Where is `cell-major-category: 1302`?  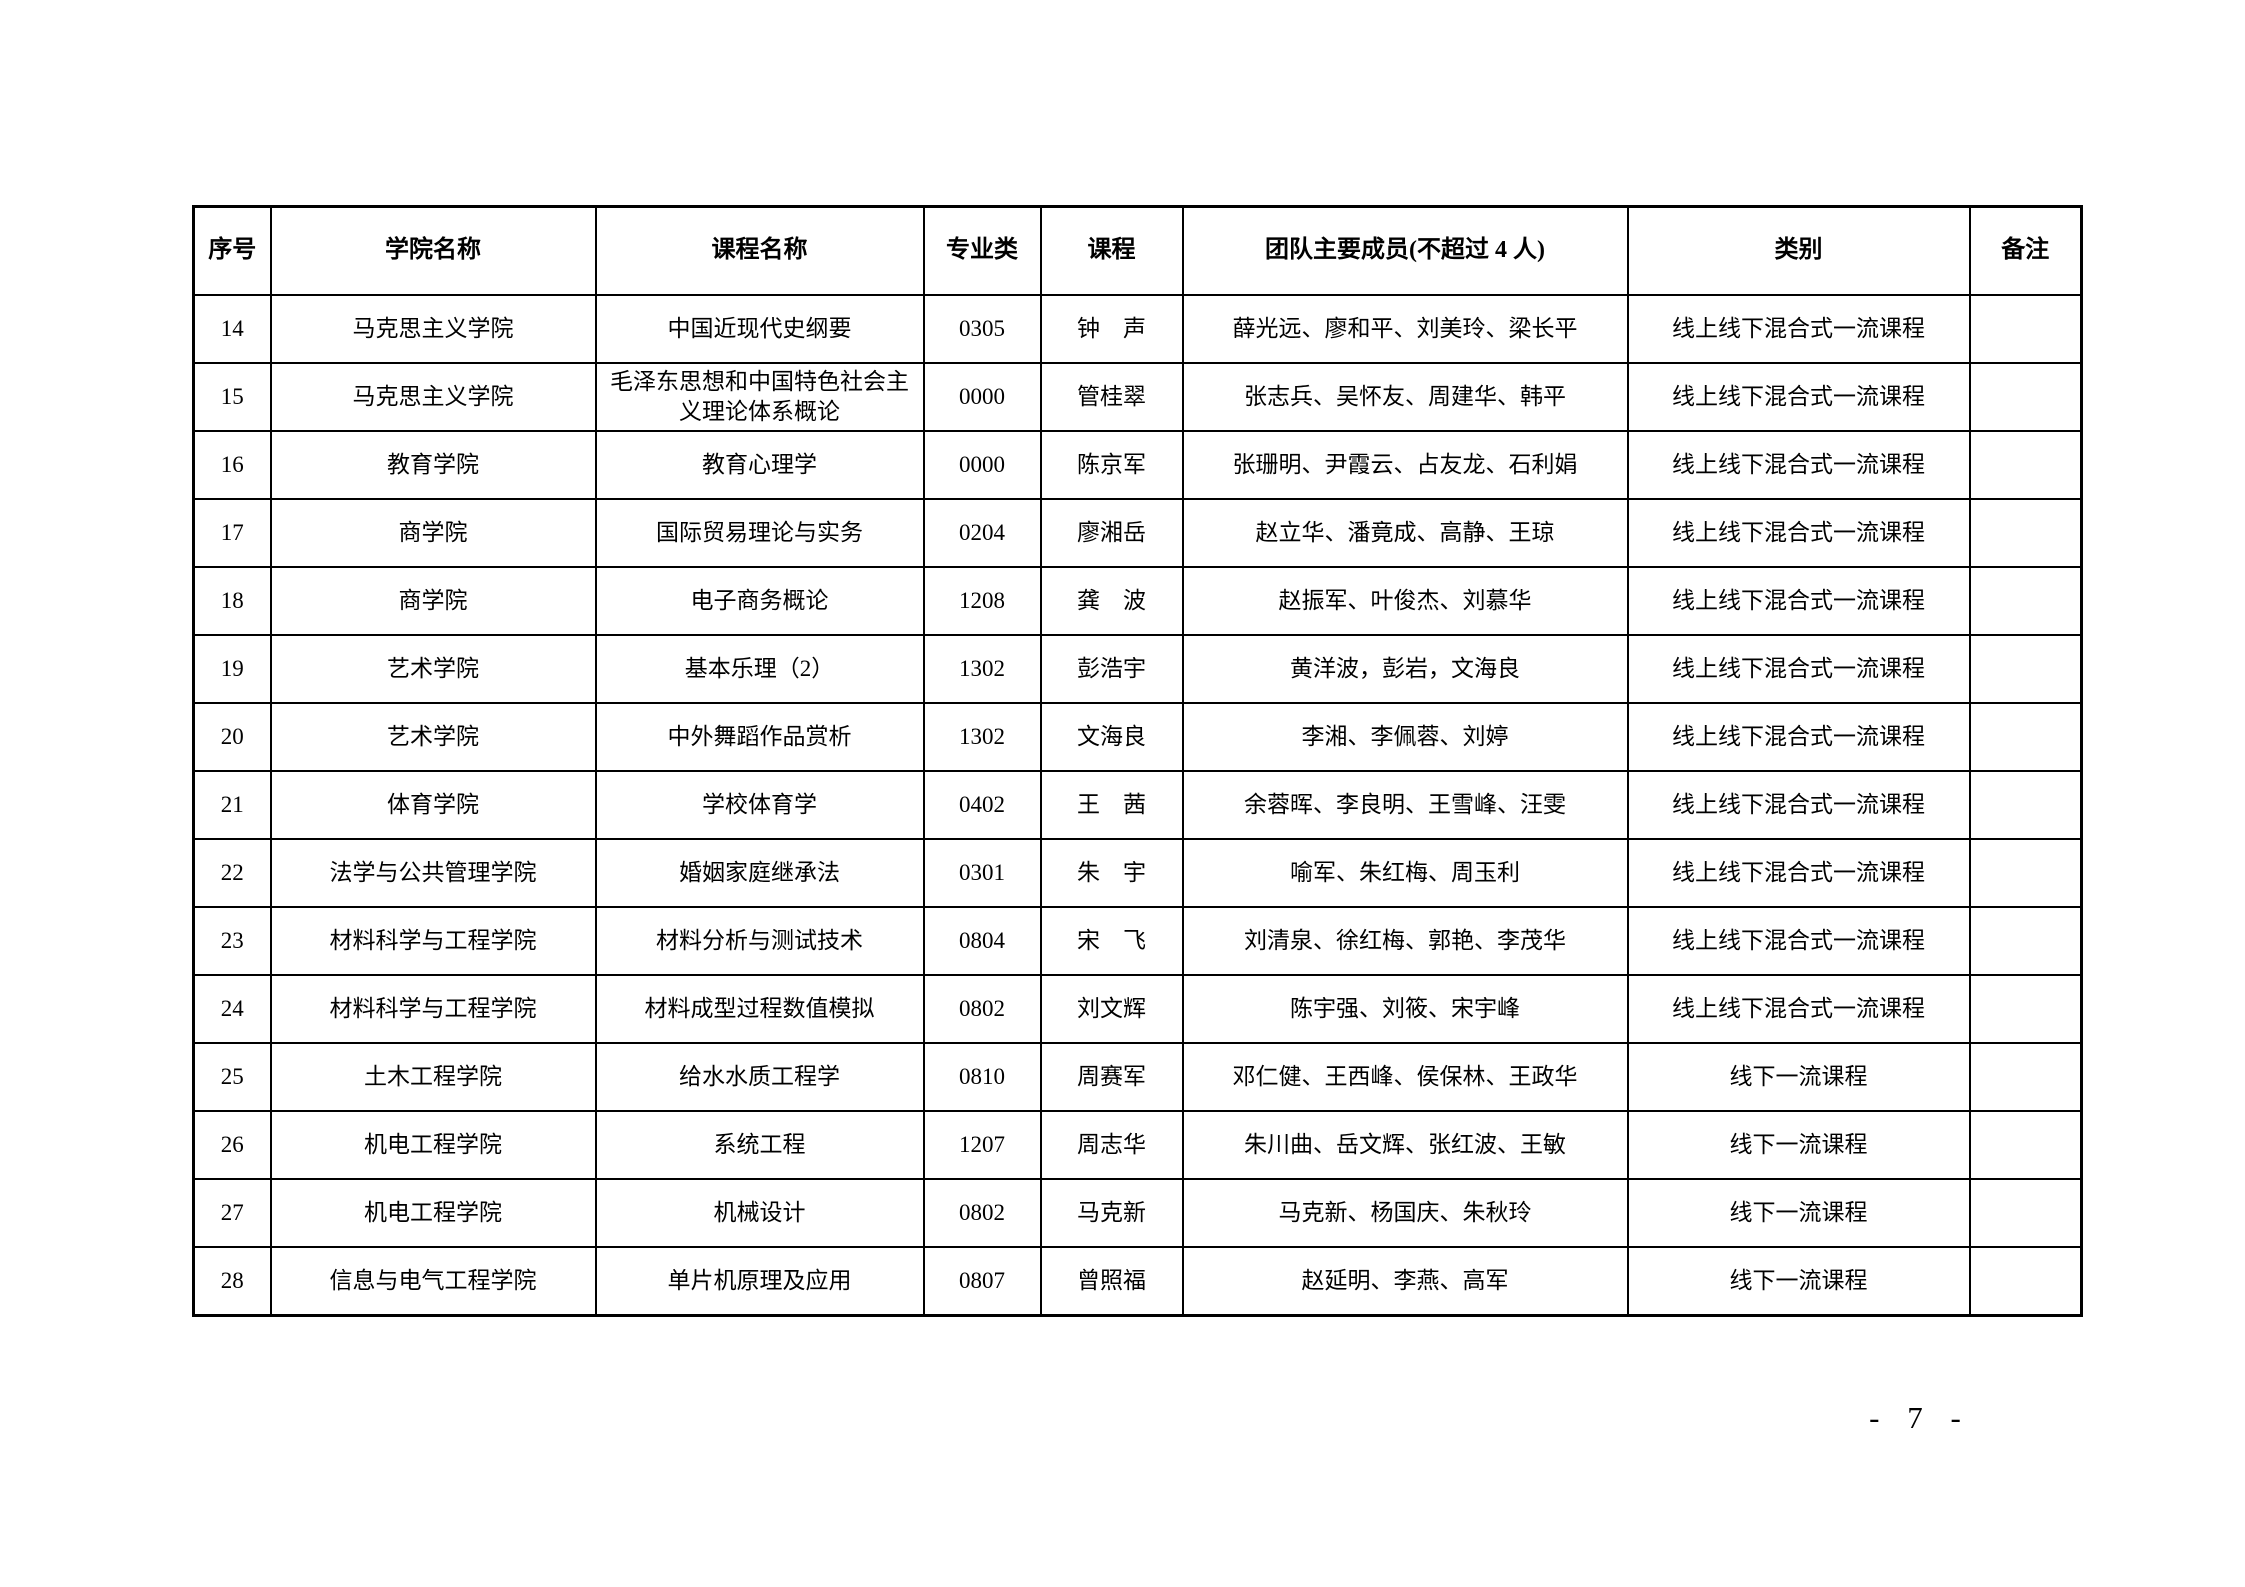 cell-major-category: 1302 is located at coordinates (982, 669).